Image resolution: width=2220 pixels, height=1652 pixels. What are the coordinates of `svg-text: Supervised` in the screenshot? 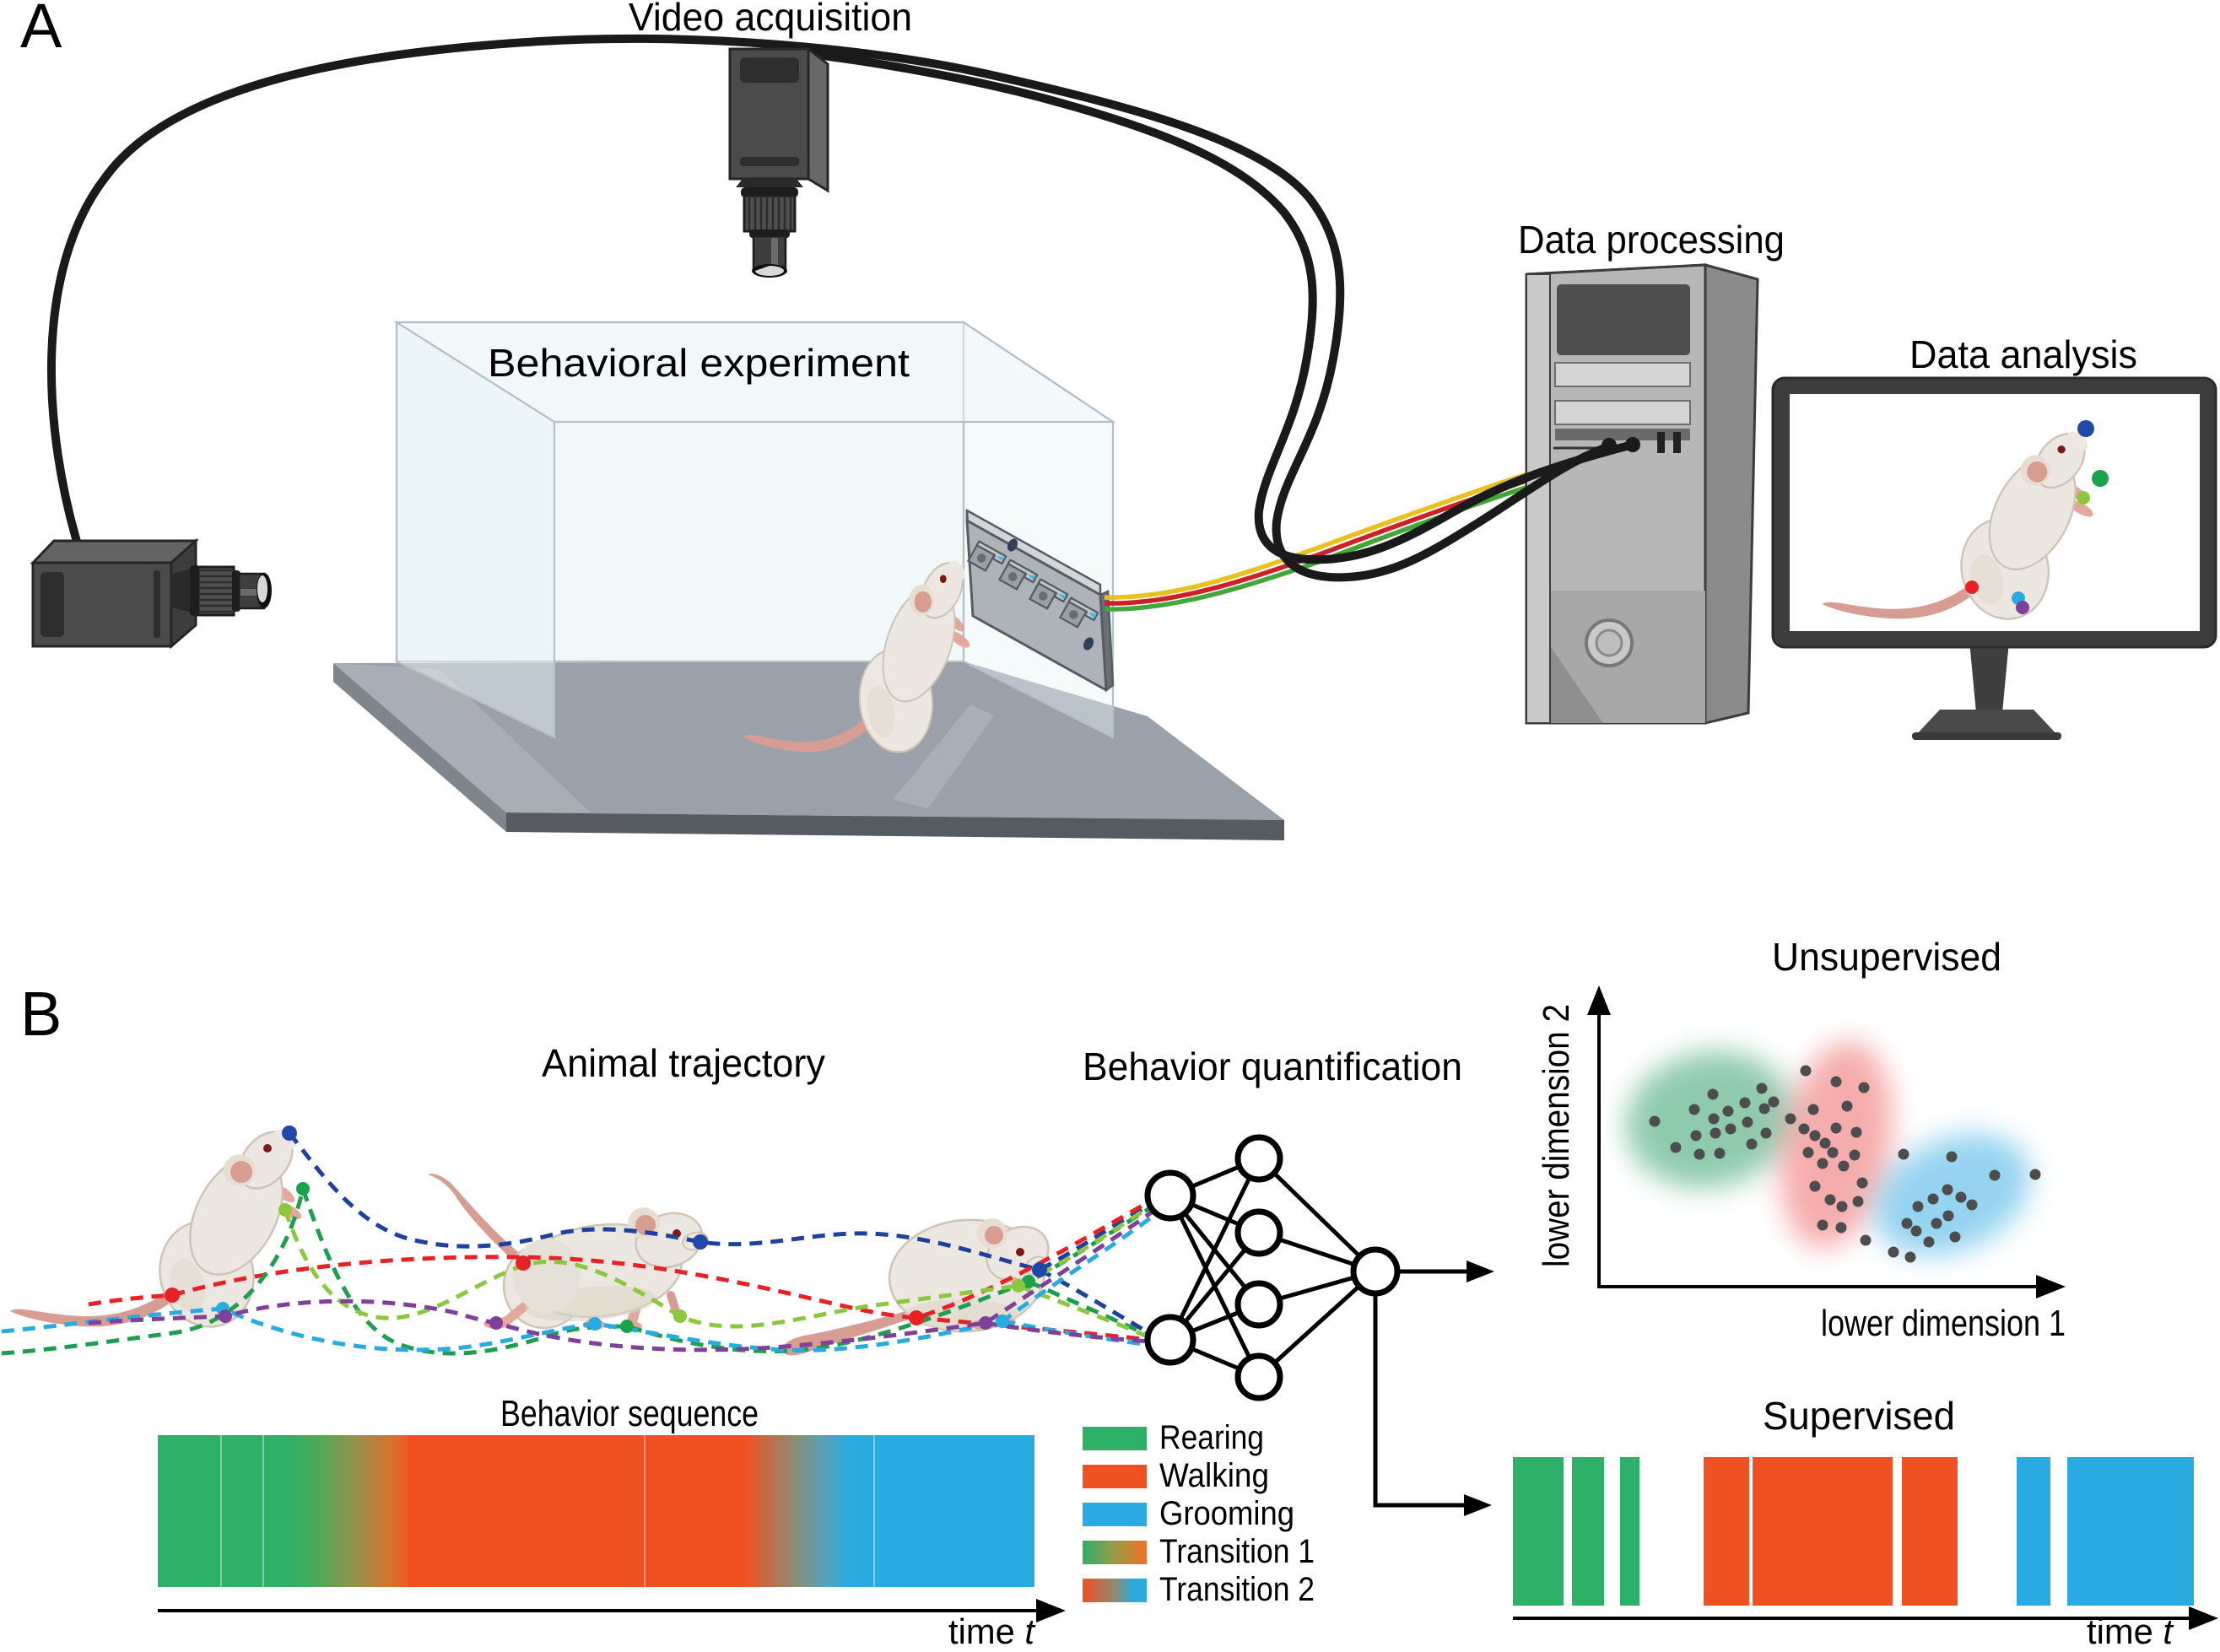 It's located at (1859, 1416).